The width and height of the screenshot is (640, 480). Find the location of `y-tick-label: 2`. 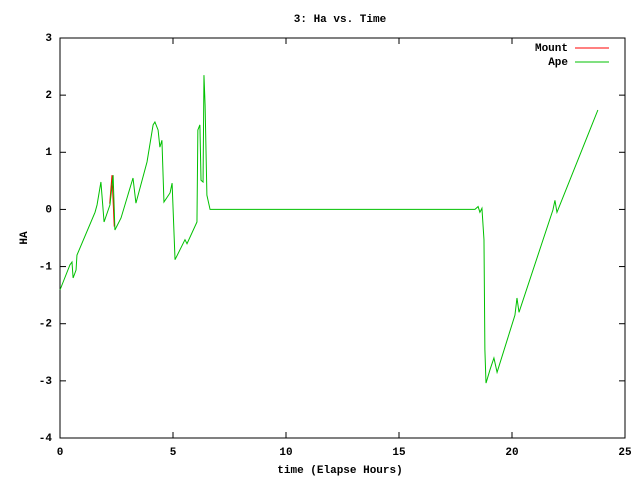

y-tick-label: 2 is located at coordinates (48, 96).